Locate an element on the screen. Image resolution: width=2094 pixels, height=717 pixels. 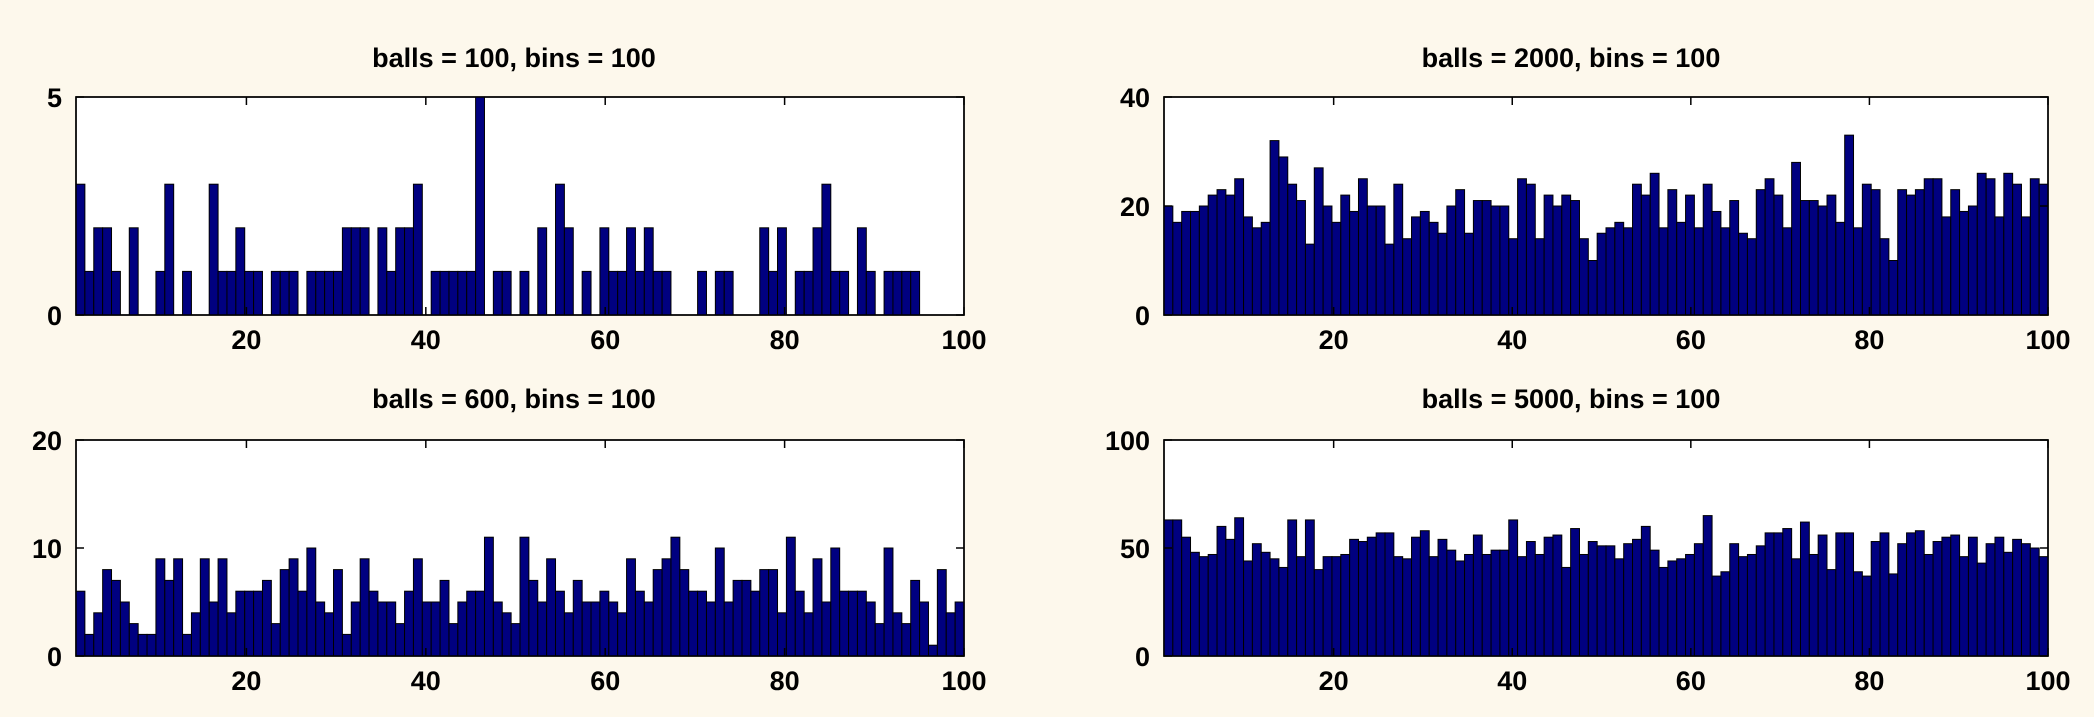
y-tick-label: 20 is located at coordinates (47, 441).